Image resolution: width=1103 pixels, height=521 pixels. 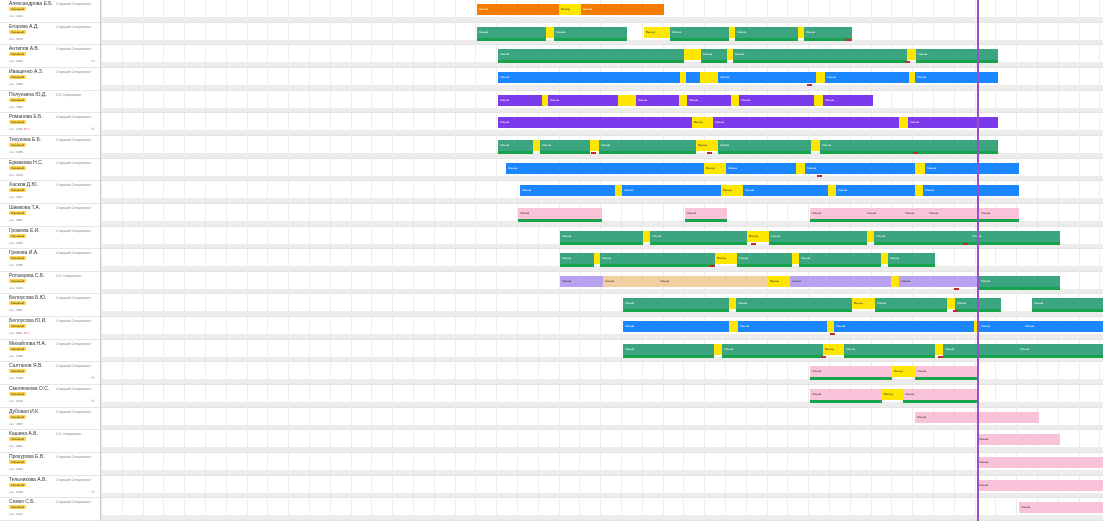 I want to click on employee-name: Романова Е.Б., so click(x=26, y=117).